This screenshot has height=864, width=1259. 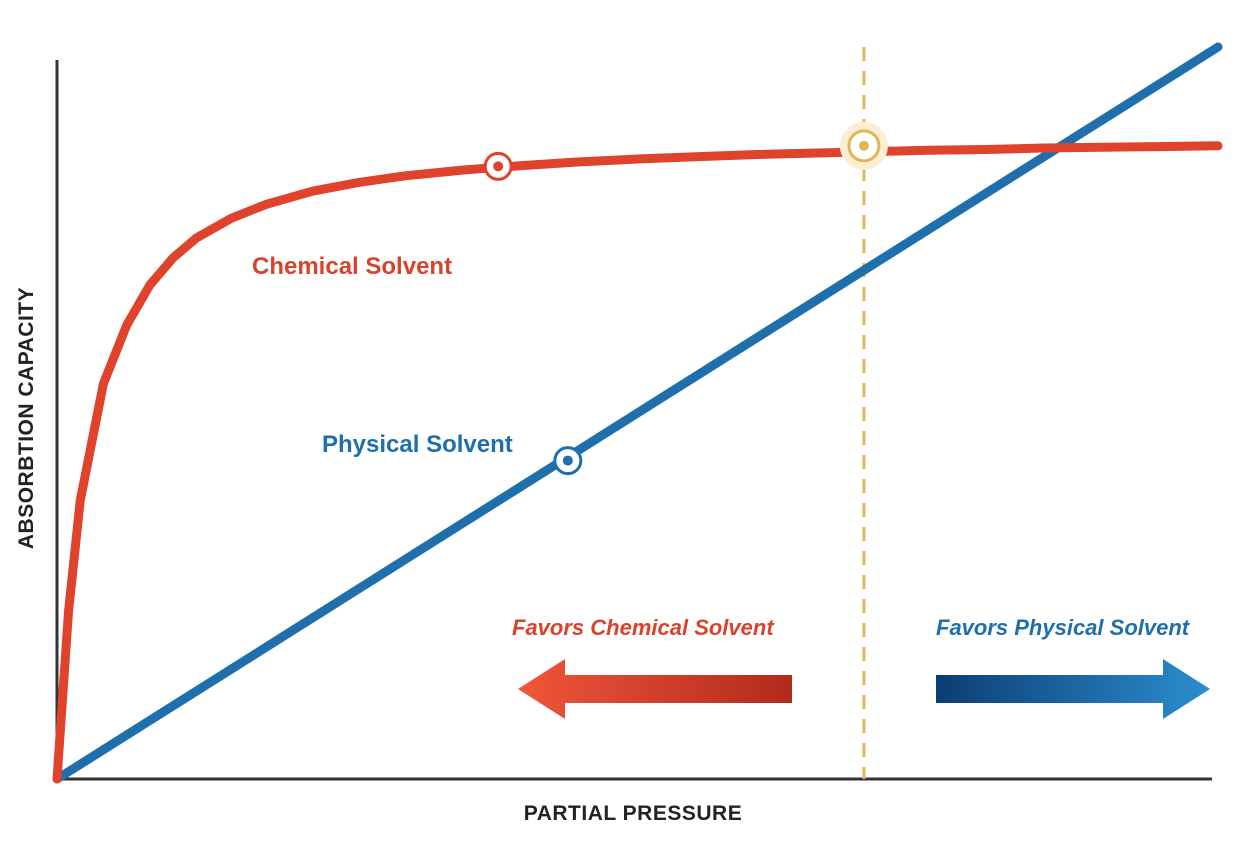 I want to click on crossover-dot, so click(x=863, y=145).